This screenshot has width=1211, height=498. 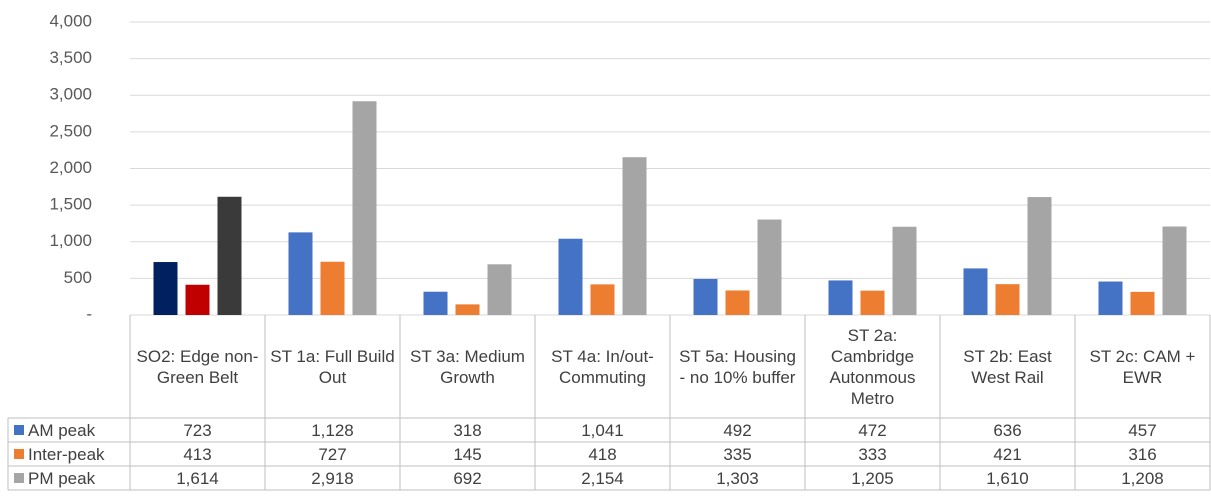 I want to click on value-cell: 1,610, so click(x=1007, y=478).